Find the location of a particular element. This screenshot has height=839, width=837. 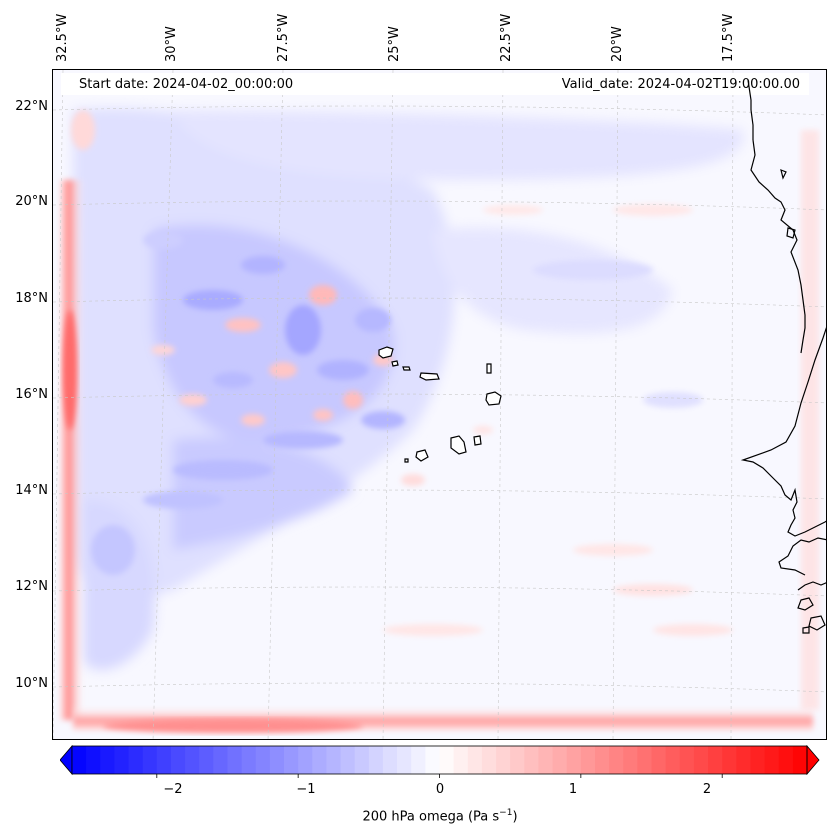

lon-label: 32.5°W is located at coordinates (62, 37).